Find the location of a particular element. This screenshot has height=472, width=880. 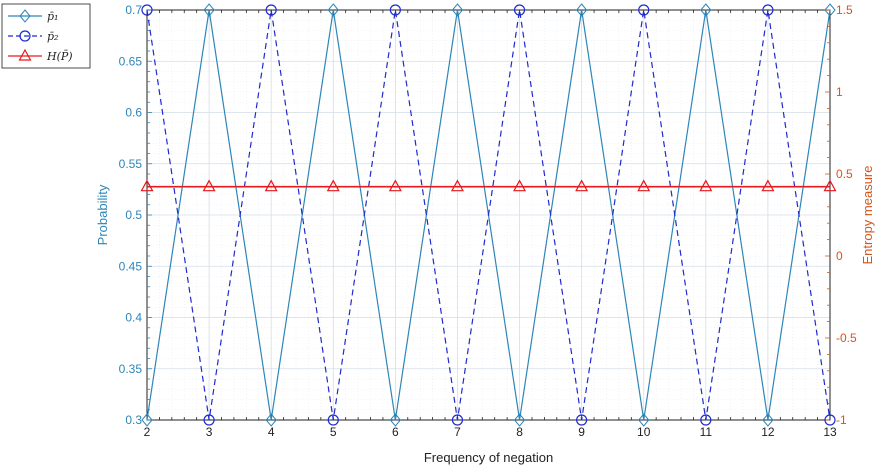

y-left-tick-label: 0.55 is located at coordinates (131, 164).